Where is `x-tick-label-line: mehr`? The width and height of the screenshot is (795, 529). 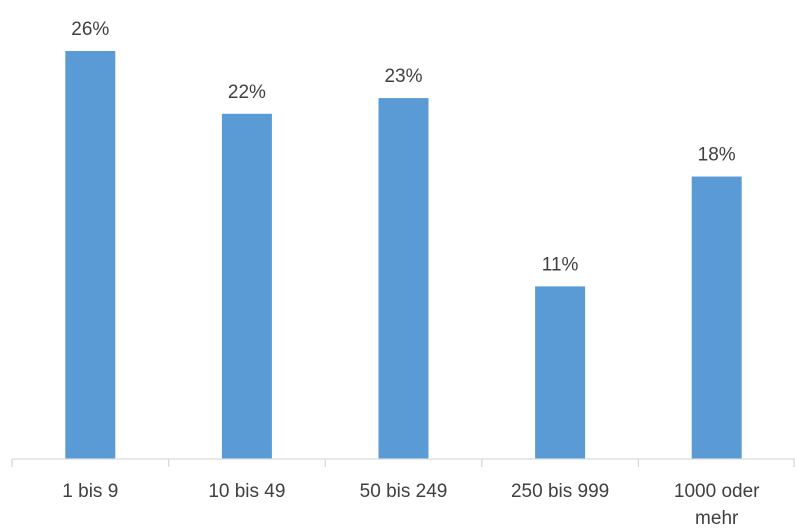 x-tick-label-line: mehr is located at coordinates (717, 518).